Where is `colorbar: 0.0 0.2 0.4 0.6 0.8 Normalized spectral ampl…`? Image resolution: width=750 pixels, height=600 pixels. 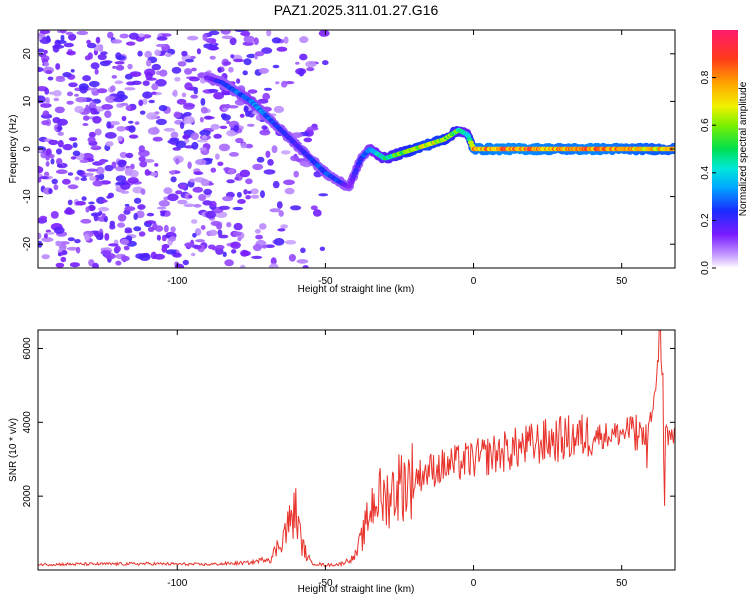
colorbar: 0.0 0.2 0.4 0.6 0.8 Normalized spectral ampl… is located at coordinates (724, 152).